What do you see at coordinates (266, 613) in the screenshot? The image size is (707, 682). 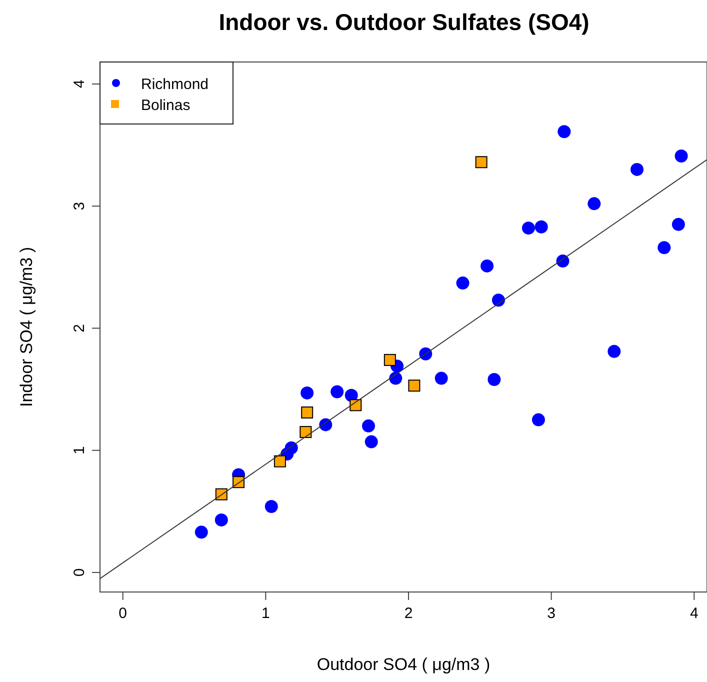 I see `x-tick-label: 1` at bounding box center [266, 613].